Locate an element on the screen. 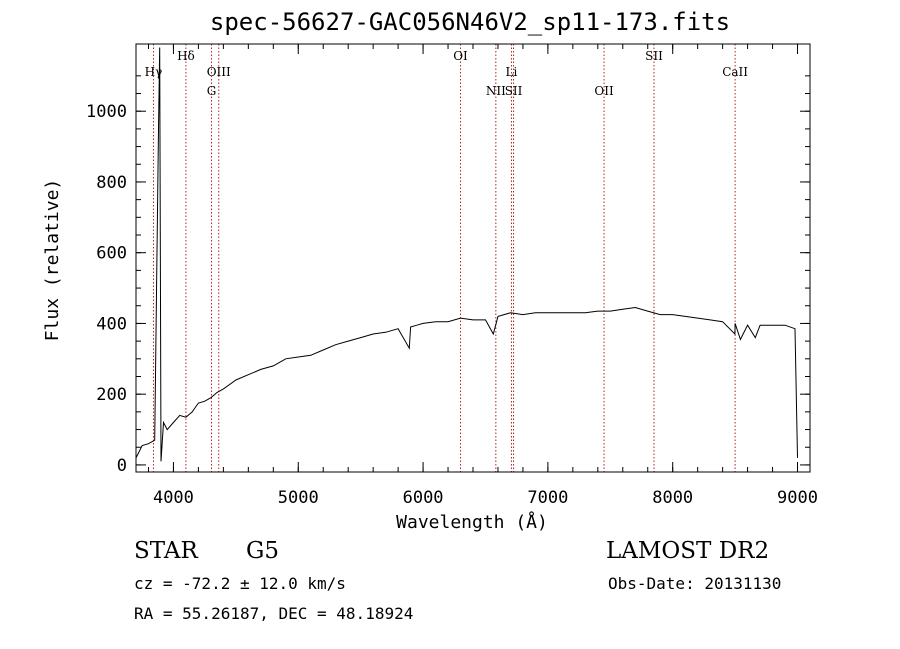 This screenshot has height=649, width=900. line-marker-label: Li is located at coordinates (512, 72).